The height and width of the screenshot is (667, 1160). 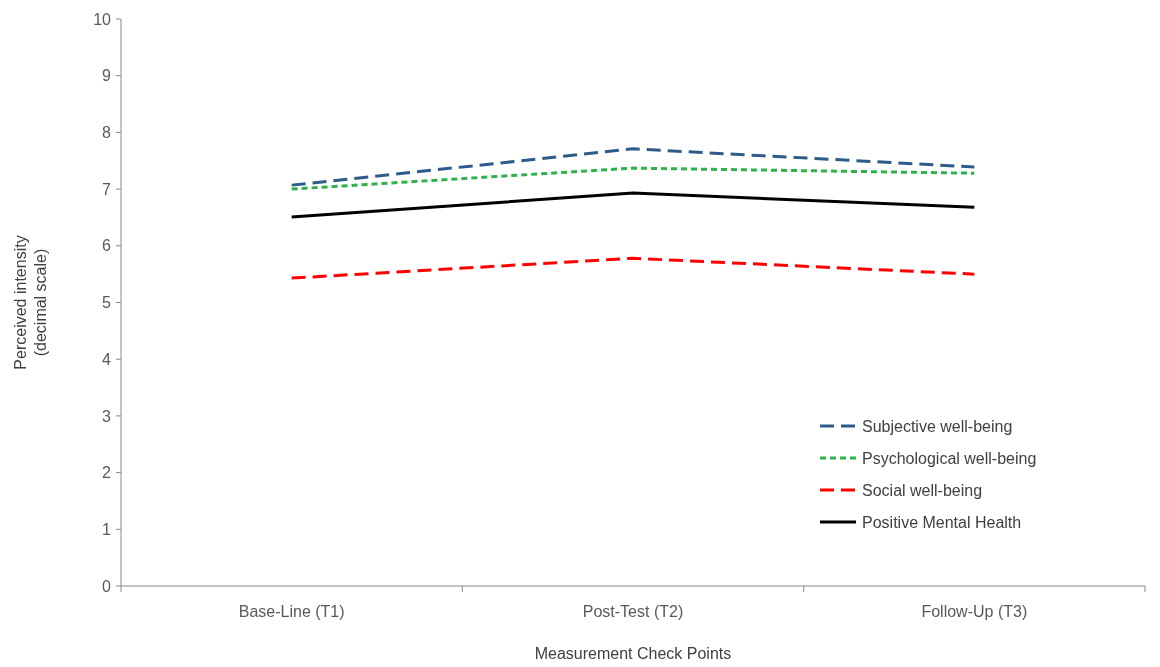 What do you see at coordinates (922, 490) in the screenshot?
I see `legend-label: Social well-being` at bounding box center [922, 490].